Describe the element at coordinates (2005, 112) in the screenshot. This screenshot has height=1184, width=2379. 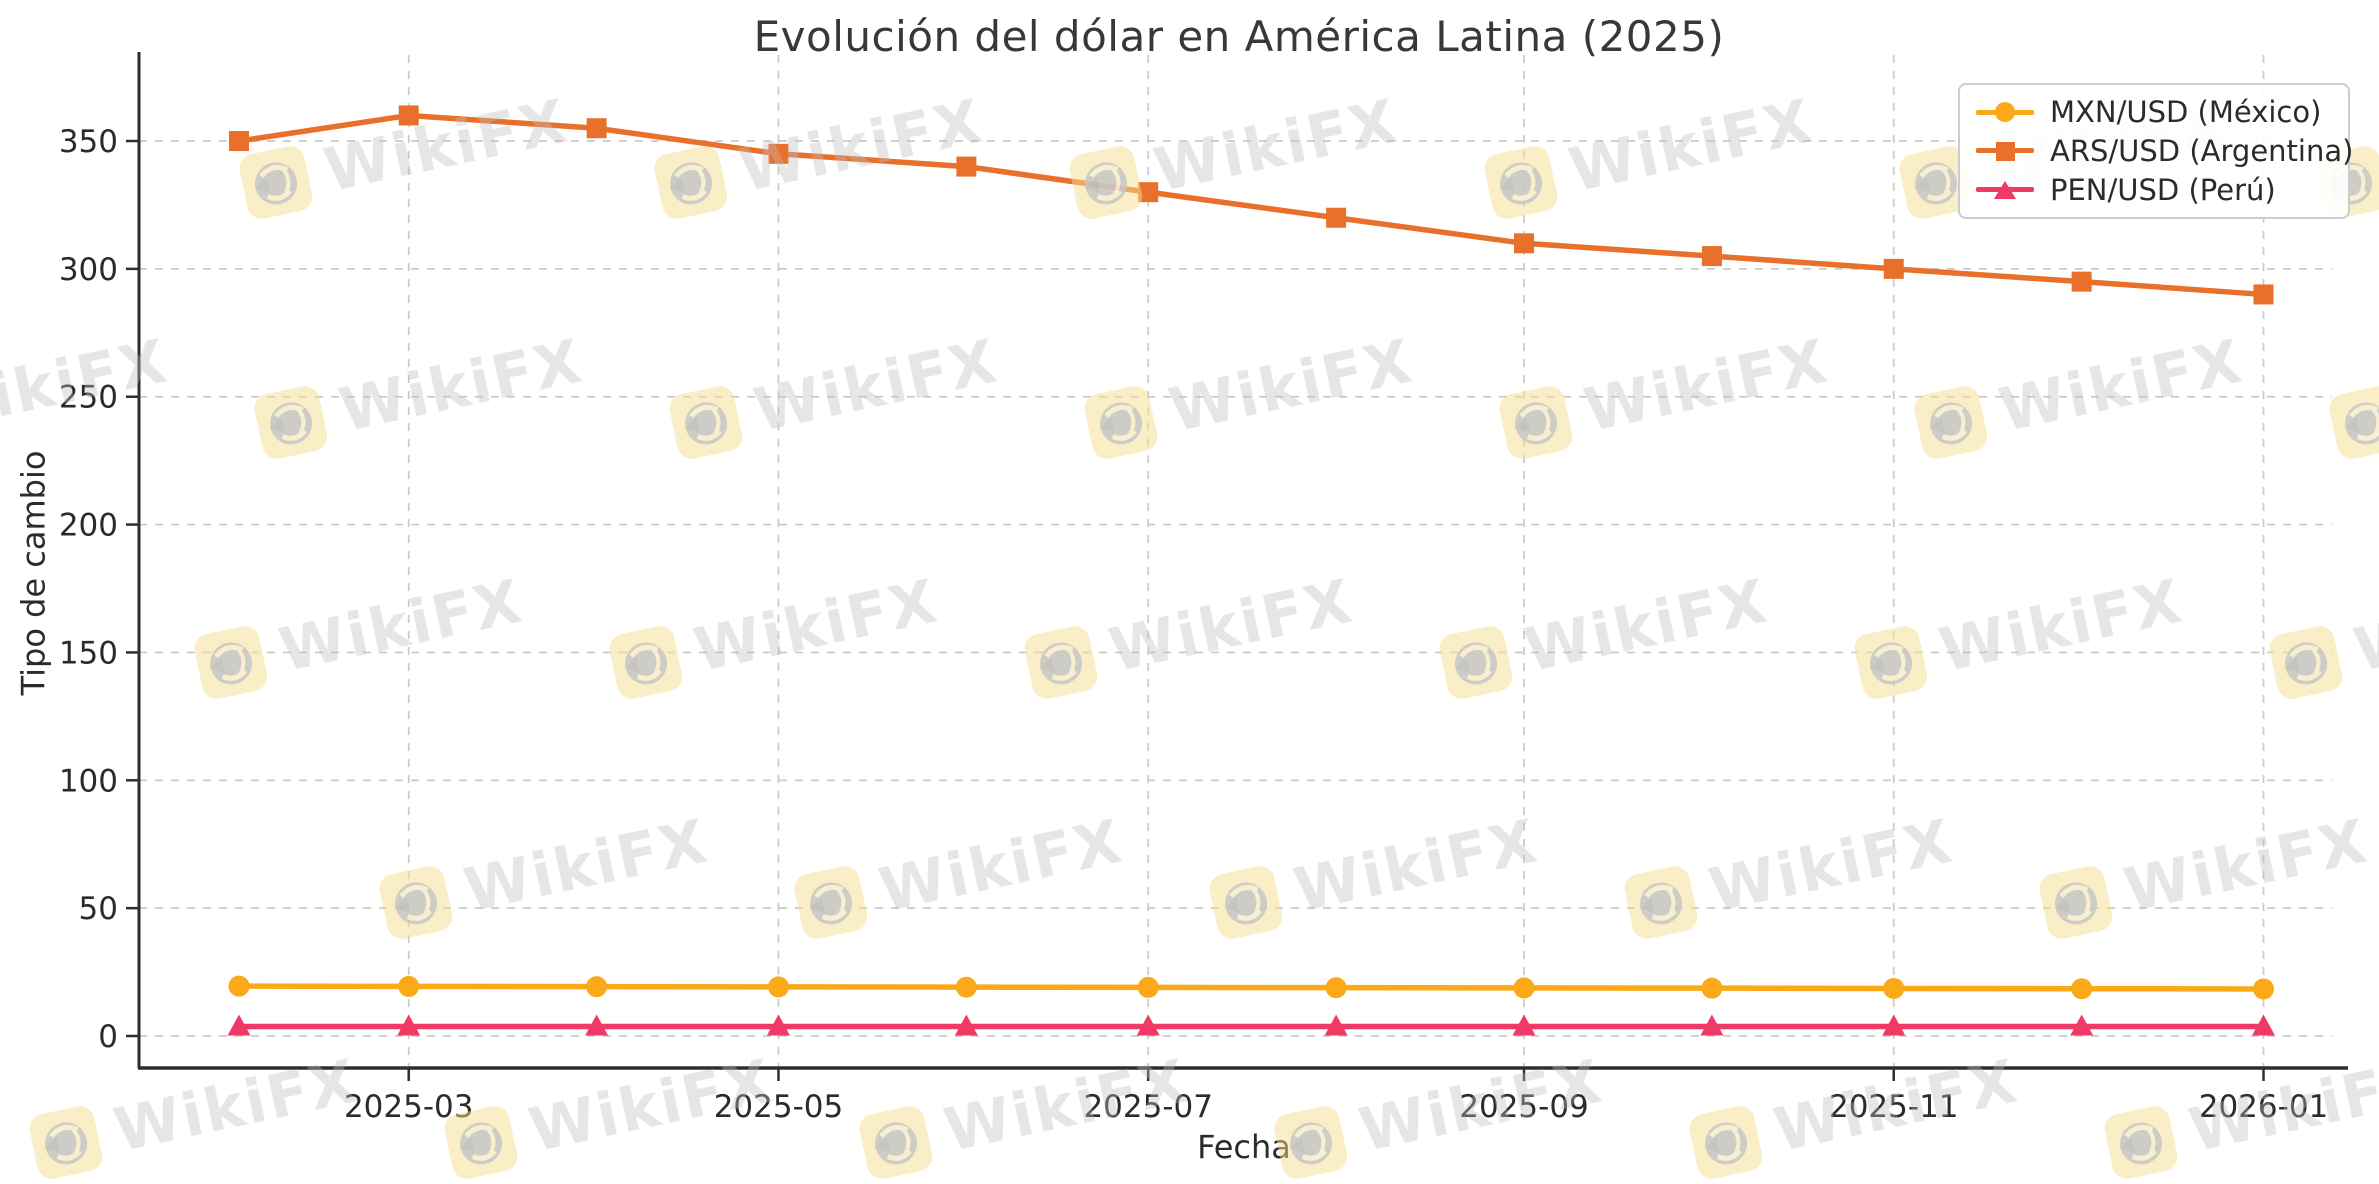
I see `circle-marker-icon` at that location.